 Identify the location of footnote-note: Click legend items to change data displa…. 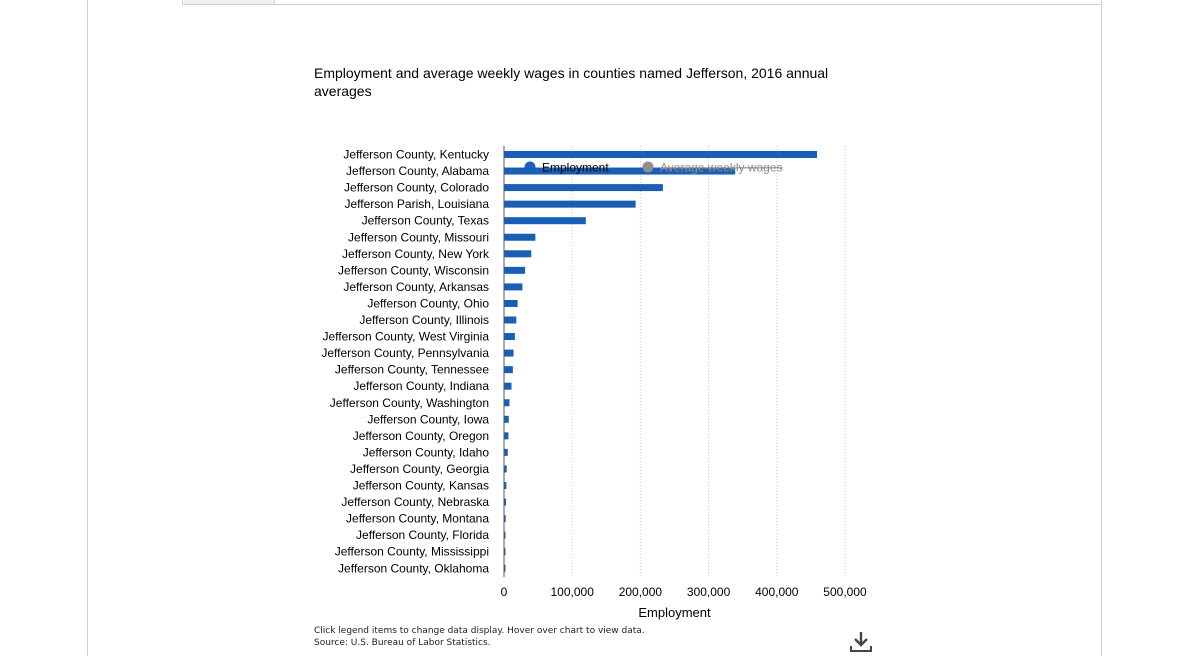
(479, 631).